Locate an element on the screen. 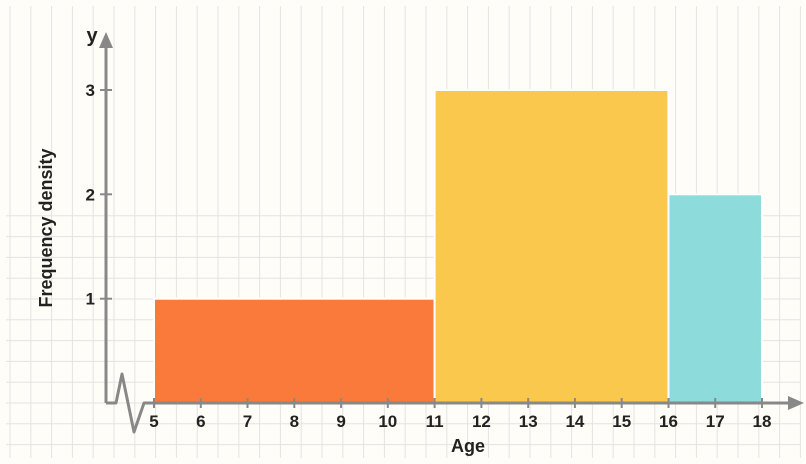  y-tick-label: 2 is located at coordinates (90, 194).